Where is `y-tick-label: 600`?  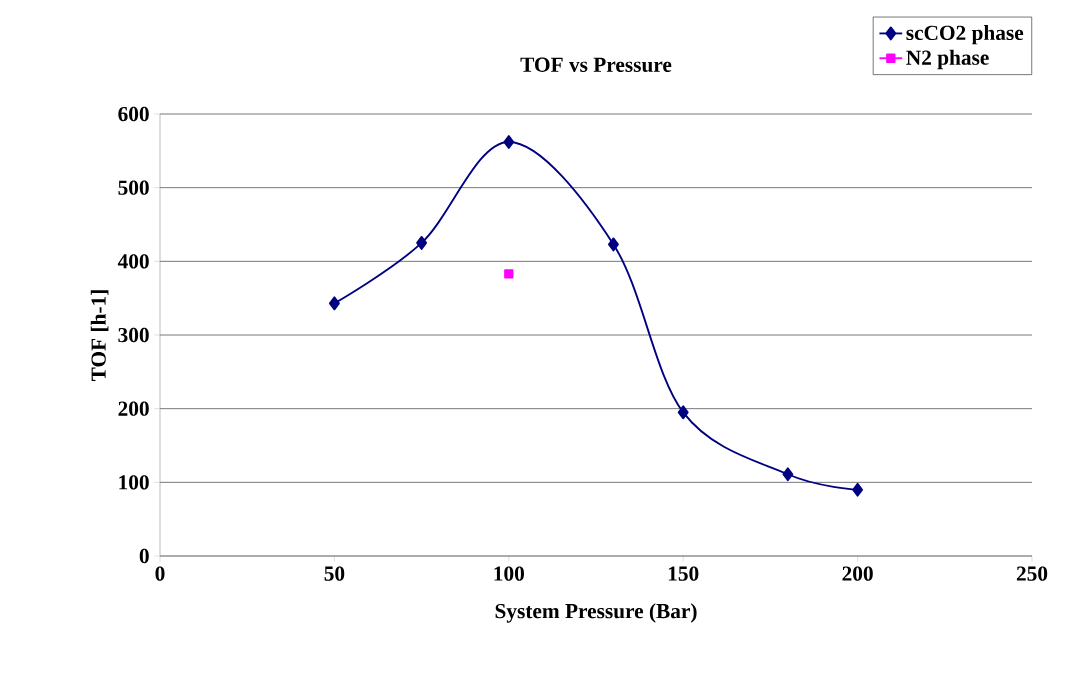
y-tick-label: 600 is located at coordinates (133, 114).